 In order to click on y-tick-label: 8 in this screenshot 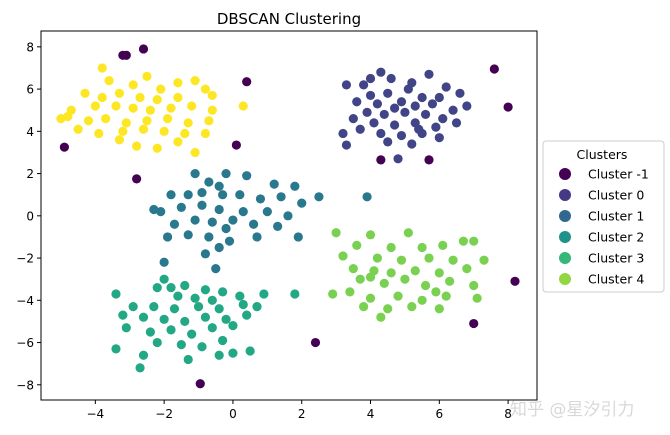, I will do `click(30, 47)`.